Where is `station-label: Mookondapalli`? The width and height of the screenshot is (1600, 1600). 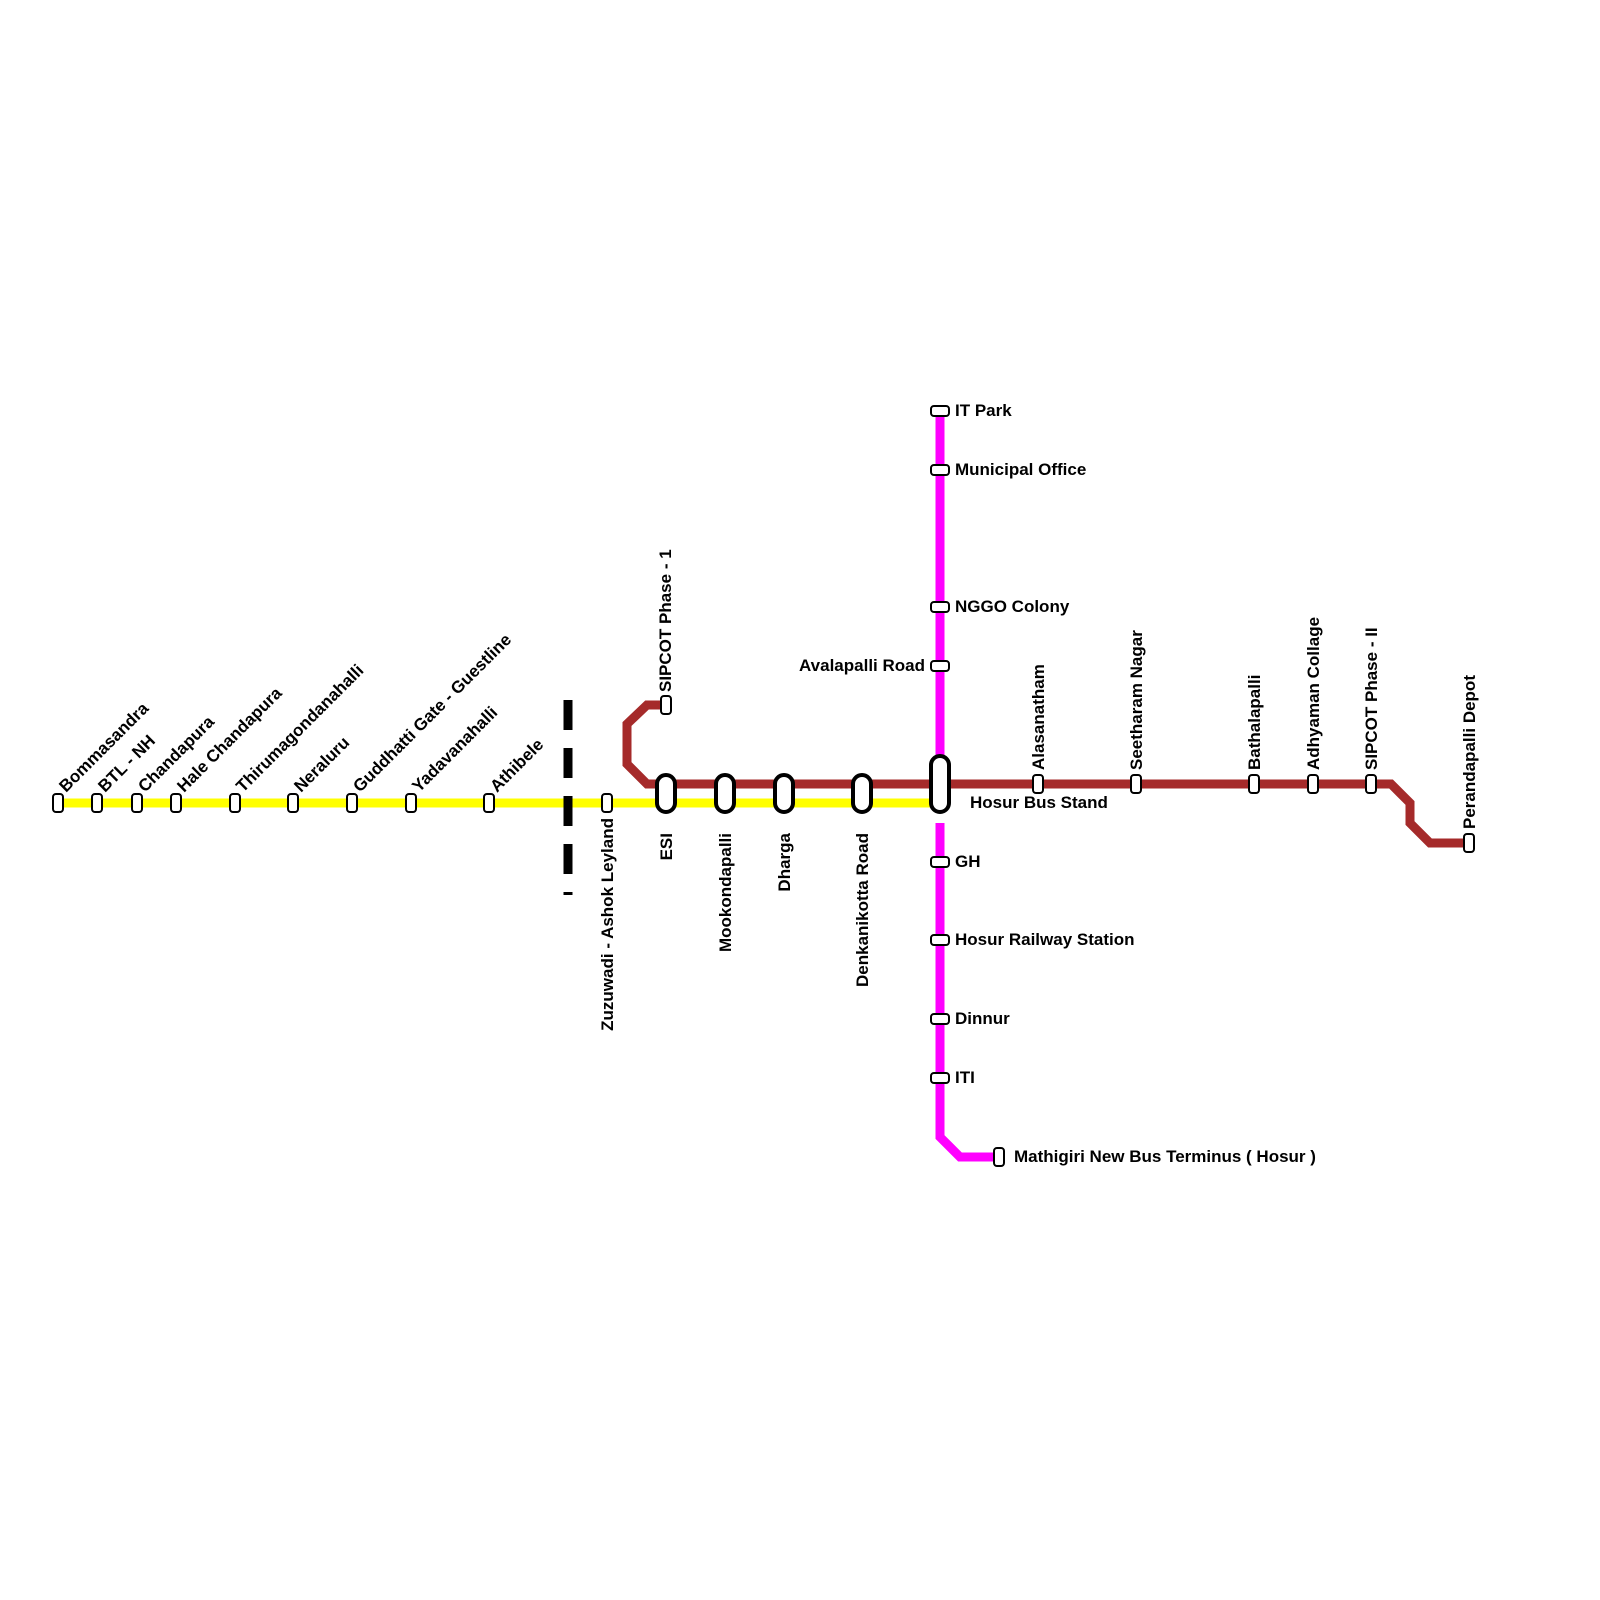 station-label: Mookondapalli is located at coordinates (725, 892).